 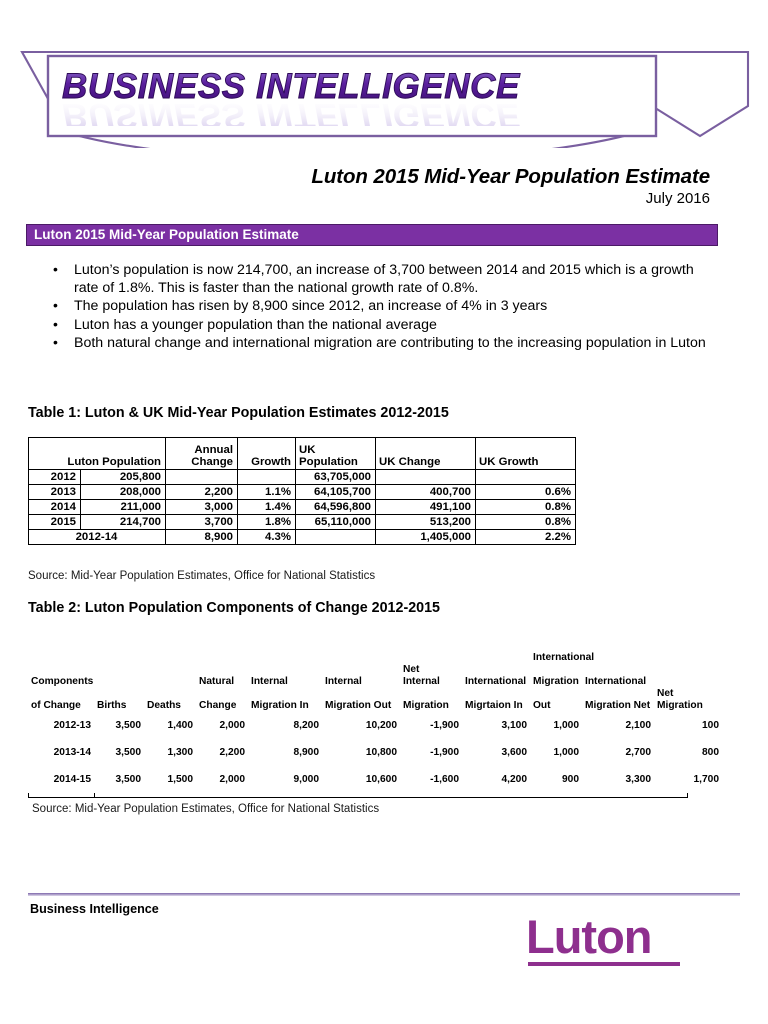 I want to click on cell-internal-migration-in: 8,200, so click(x=285, y=725).